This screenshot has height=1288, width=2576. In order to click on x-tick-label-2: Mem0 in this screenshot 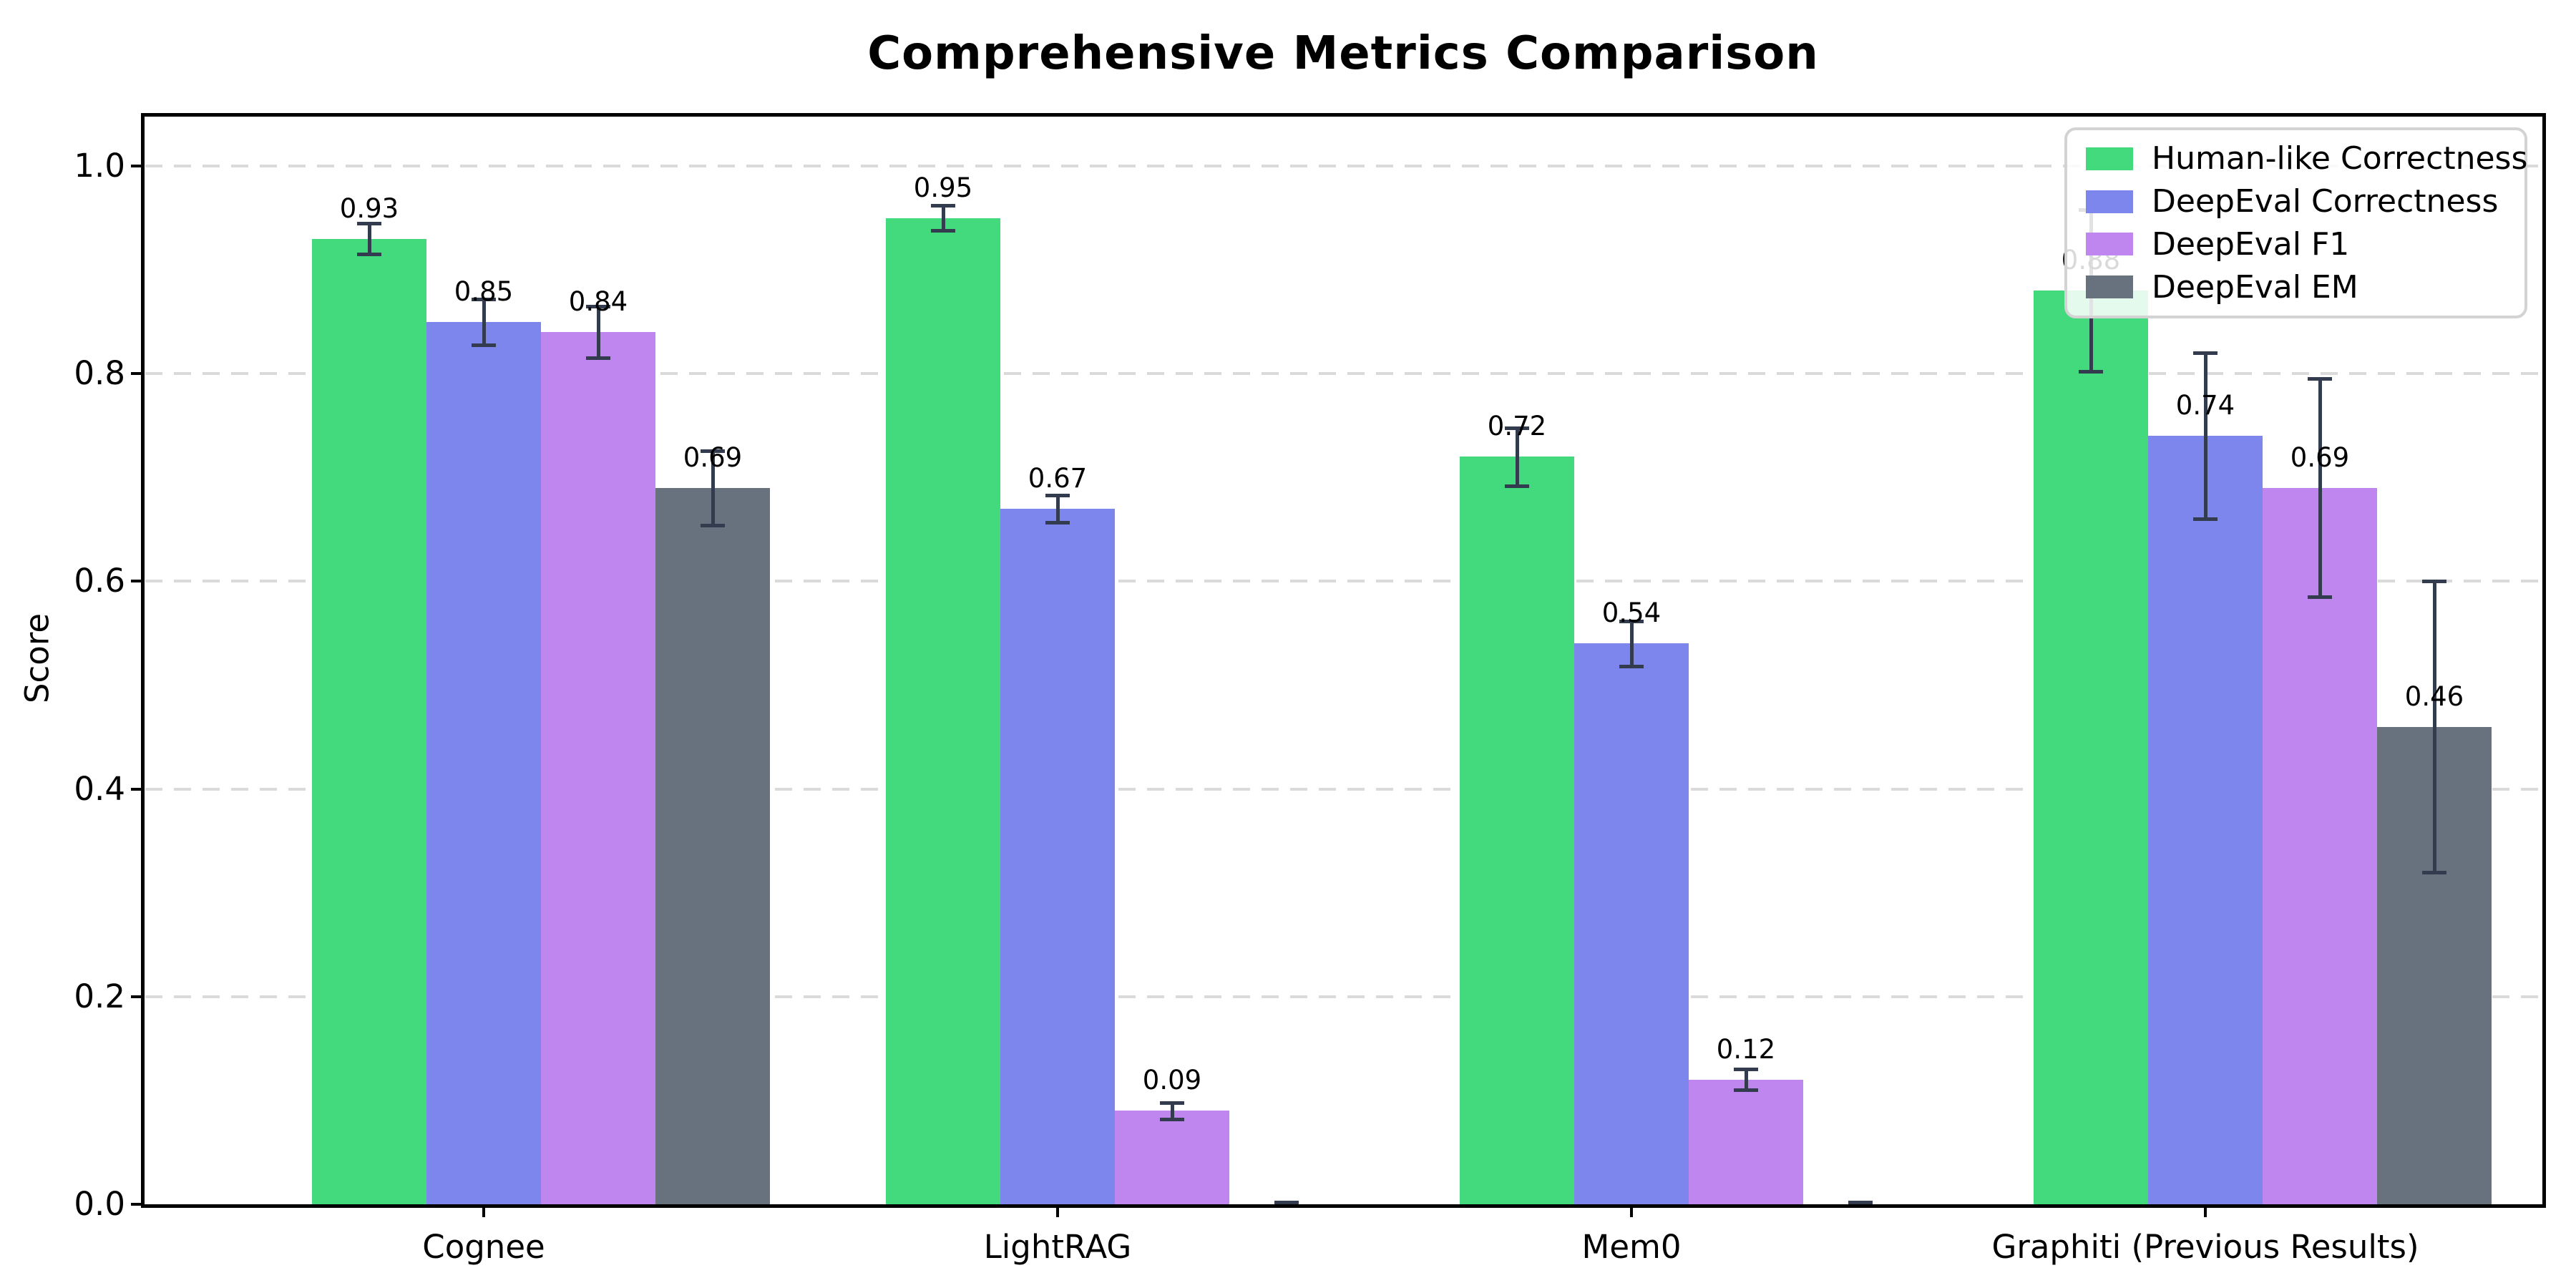, I will do `click(1631, 1247)`.